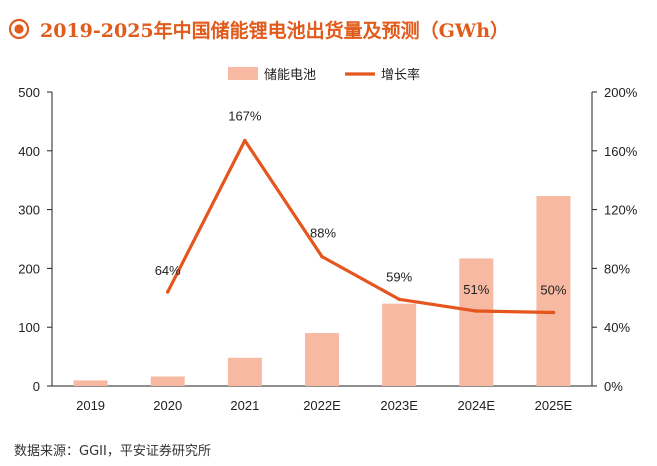 The height and width of the screenshot is (466, 657). Describe the element at coordinates (613, 386) in the screenshot. I see `y-right-tick-label: 0%` at that location.